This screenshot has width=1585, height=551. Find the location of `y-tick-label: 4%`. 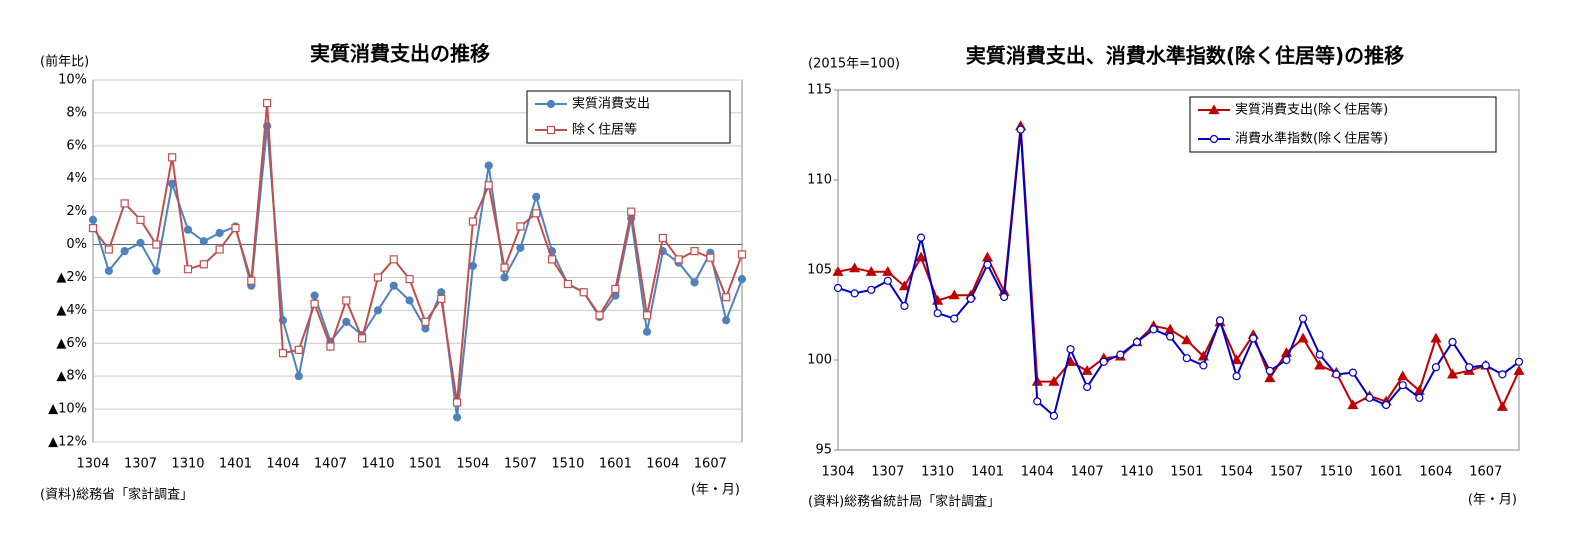

y-tick-label: 4% is located at coordinates (76, 178).